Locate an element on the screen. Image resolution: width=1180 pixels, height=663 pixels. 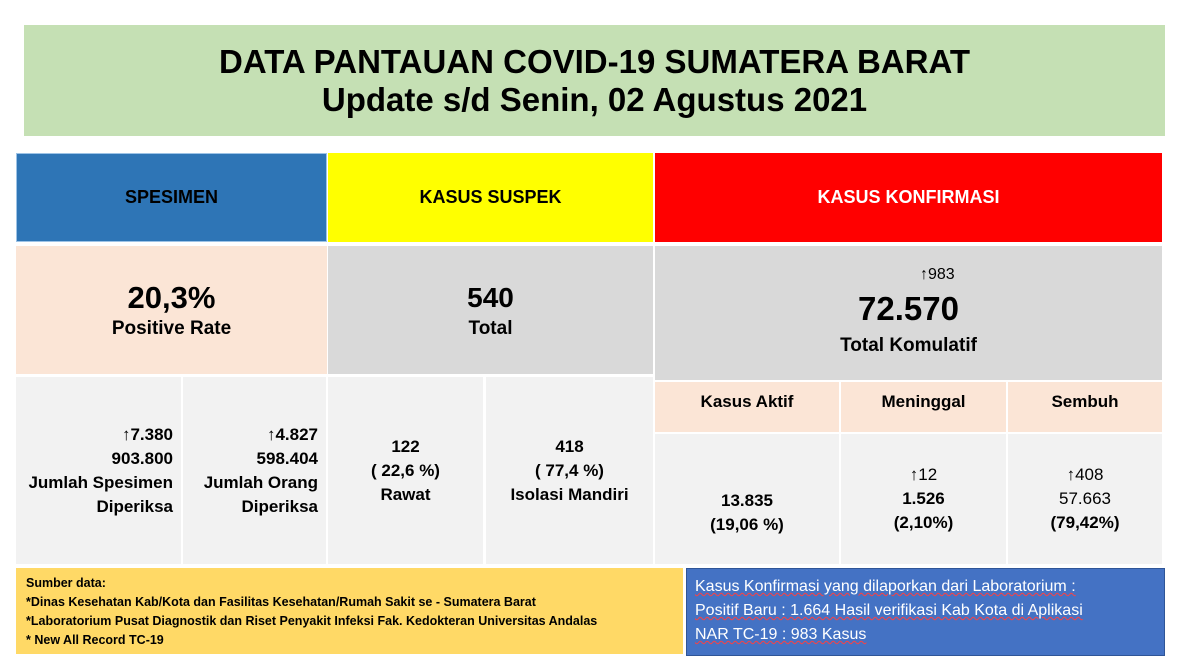
konfirmasi-header: KASUS KONFIRMASI is located at coordinates (908, 197).